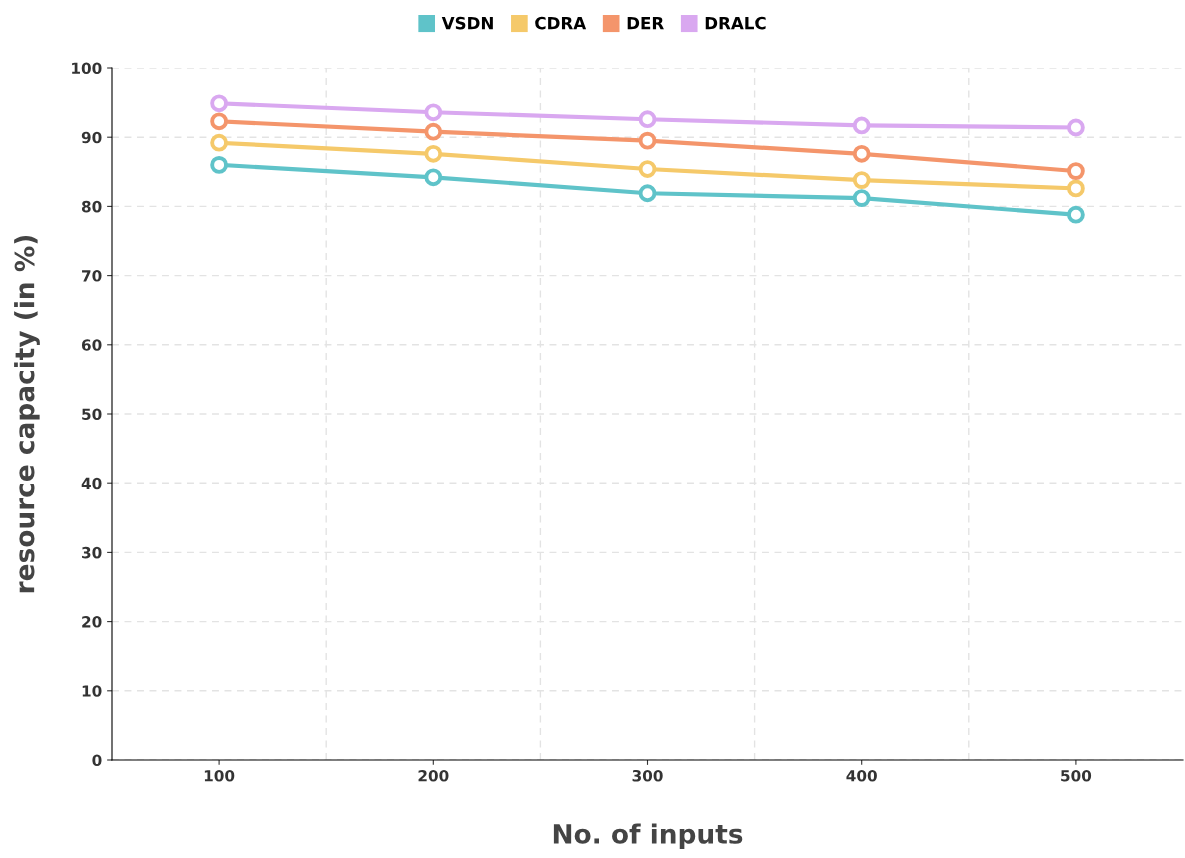  I want to click on legend-label: DRALC, so click(735, 23).